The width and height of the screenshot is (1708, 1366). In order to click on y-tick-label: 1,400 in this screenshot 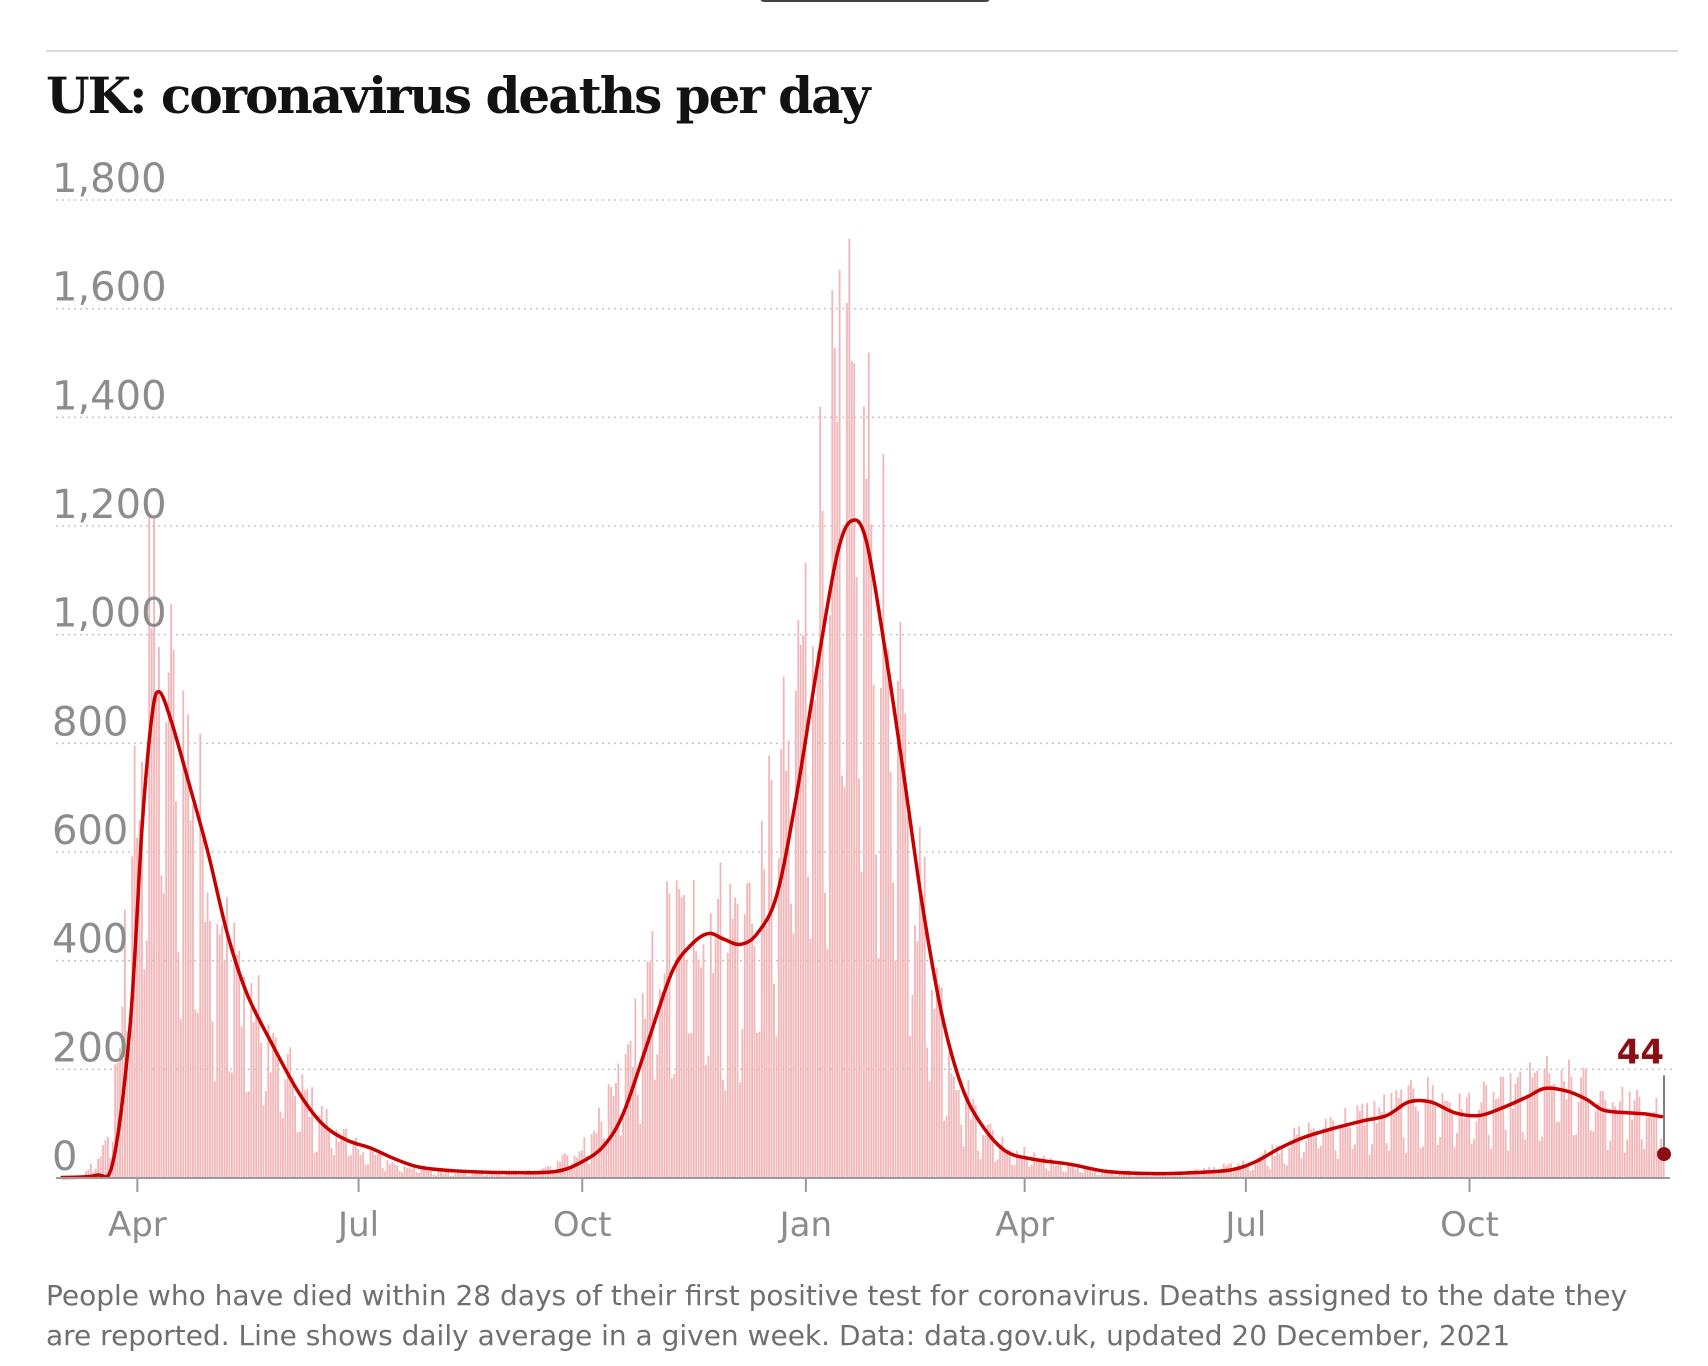, I will do `click(109, 396)`.